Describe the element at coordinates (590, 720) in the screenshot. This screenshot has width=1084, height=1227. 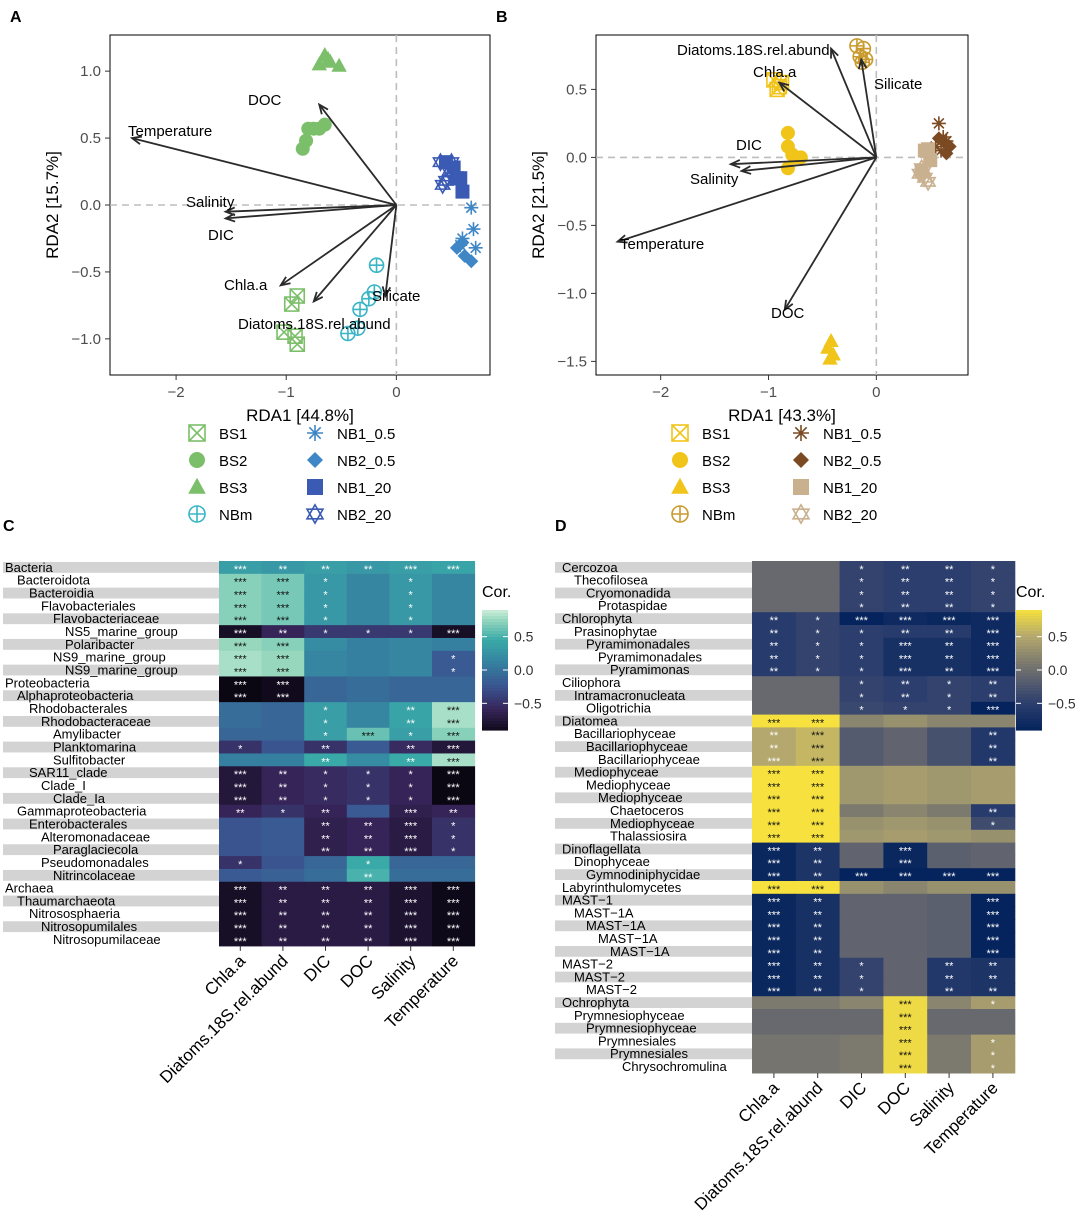
I see `row-label: Diatomea` at that location.